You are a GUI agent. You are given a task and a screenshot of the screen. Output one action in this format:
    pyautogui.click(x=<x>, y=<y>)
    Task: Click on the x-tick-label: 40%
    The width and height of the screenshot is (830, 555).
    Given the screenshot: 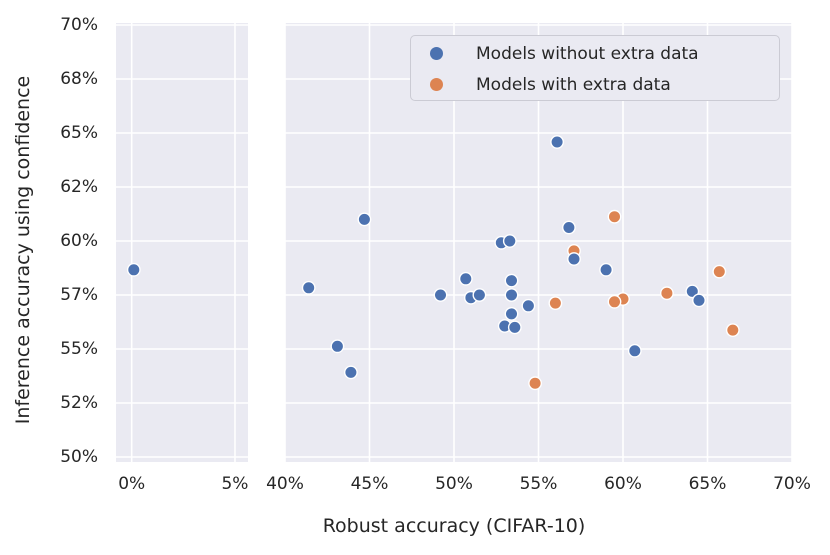 What is the action you would take?
    pyautogui.click(x=285, y=484)
    